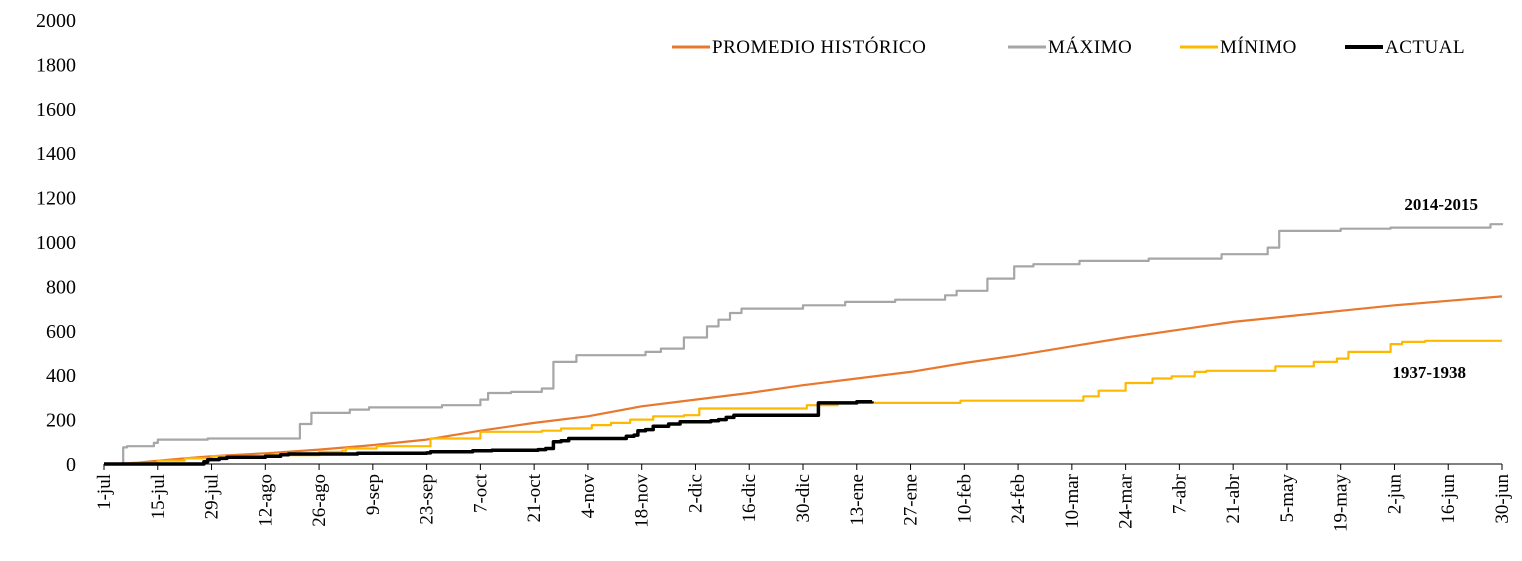 This screenshot has height=561, width=1522. Describe the element at coordinates (319, 500) in the screenshot. I see `x-tick-label: 26-ago` at that location.